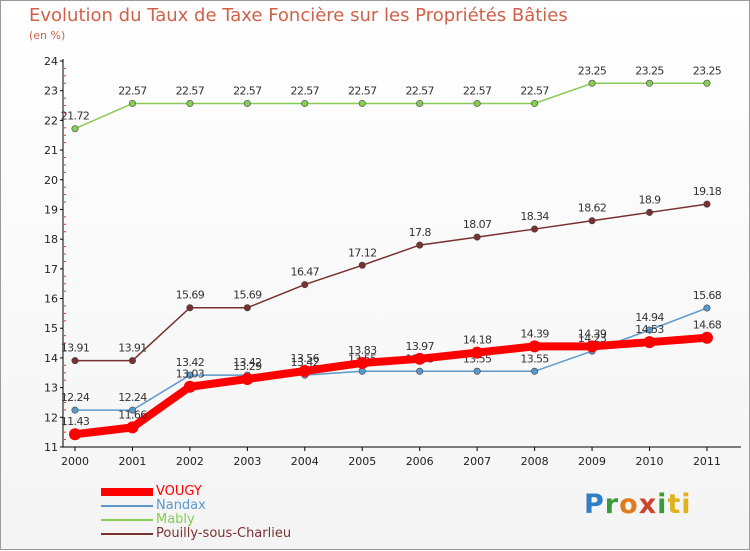 The width and height of the screenshot is (750, 551). I want to click on x-tick-label: 2011, so click(707, 461).